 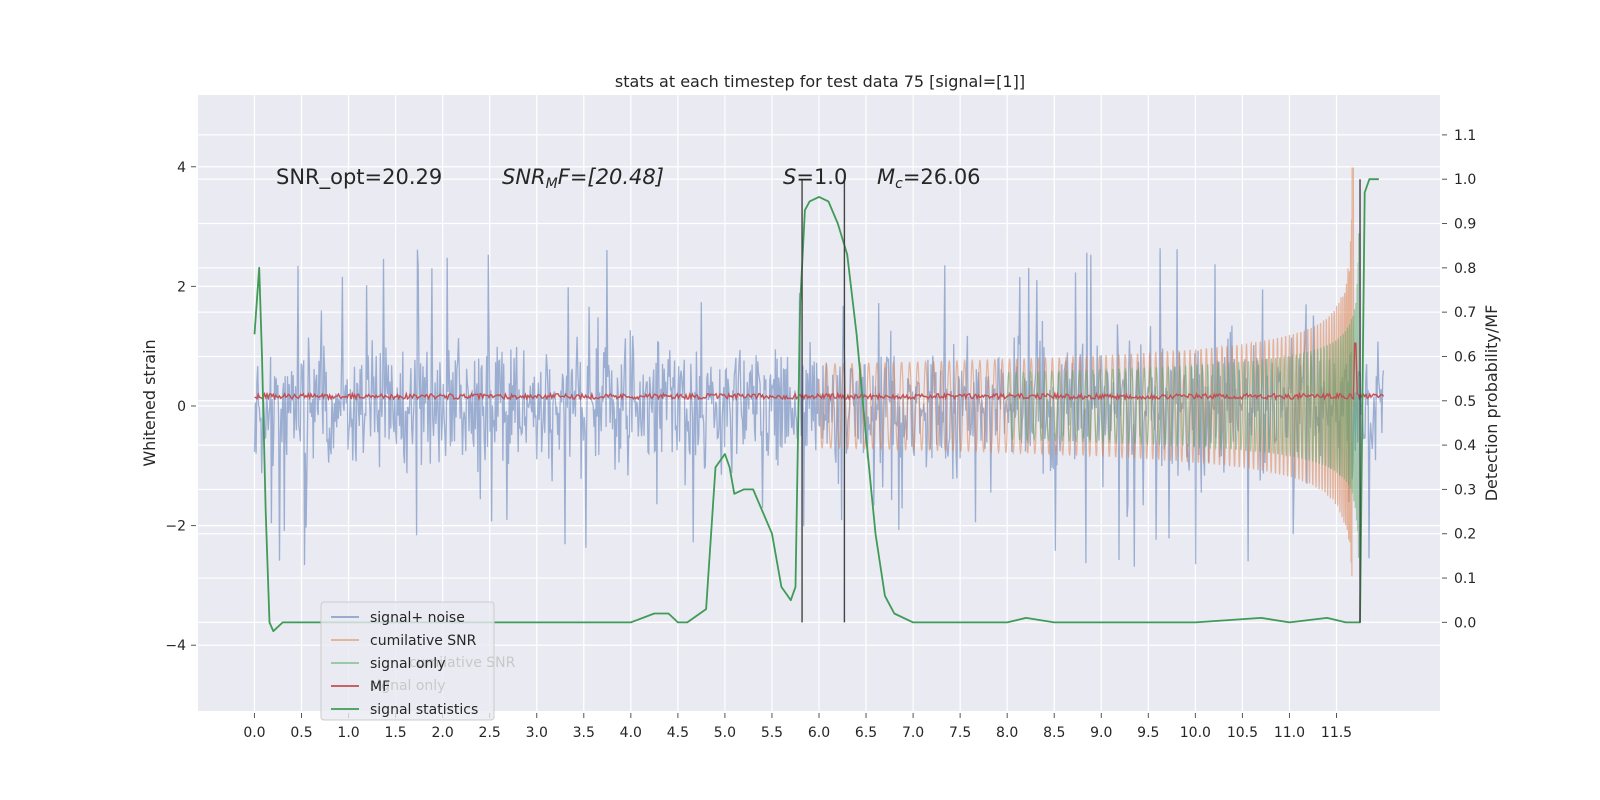 I want to click on y-tick-label-right: 1.0, so click(x=1465, y=180).